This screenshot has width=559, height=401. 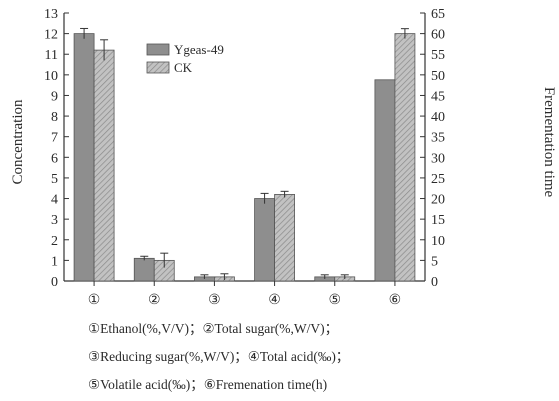 What do you see at coordinates (18, 141) in the screenshot?
I see `left-axis-title: Concentration` at bounding box center [18, 141].